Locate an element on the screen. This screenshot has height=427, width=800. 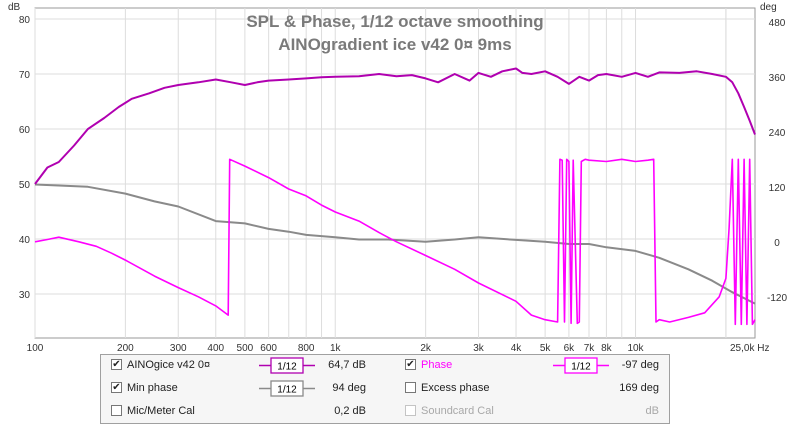
x-tick-label: 2k is located at coordinates (426, 348).